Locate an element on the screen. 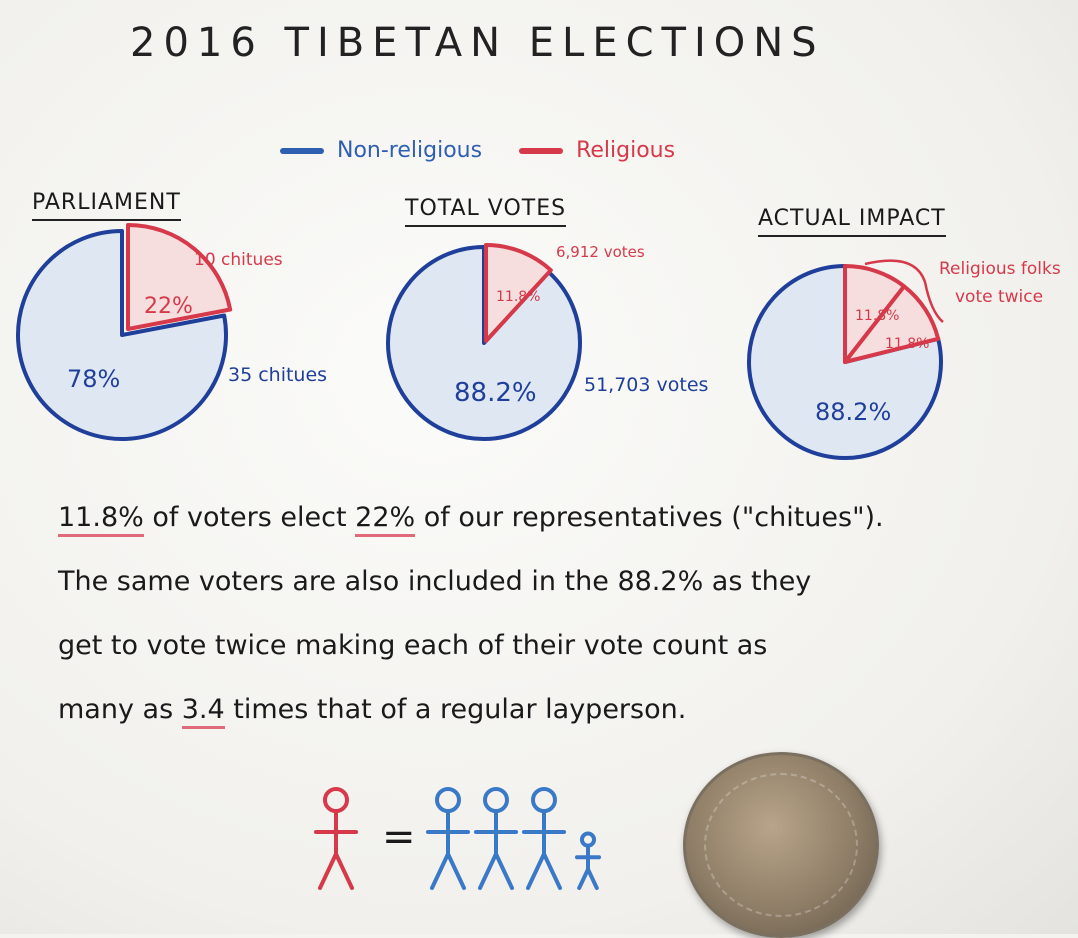 The image size is (1078, 938). highlight-11-8: 11.8% is located at coordinates (101, 519).